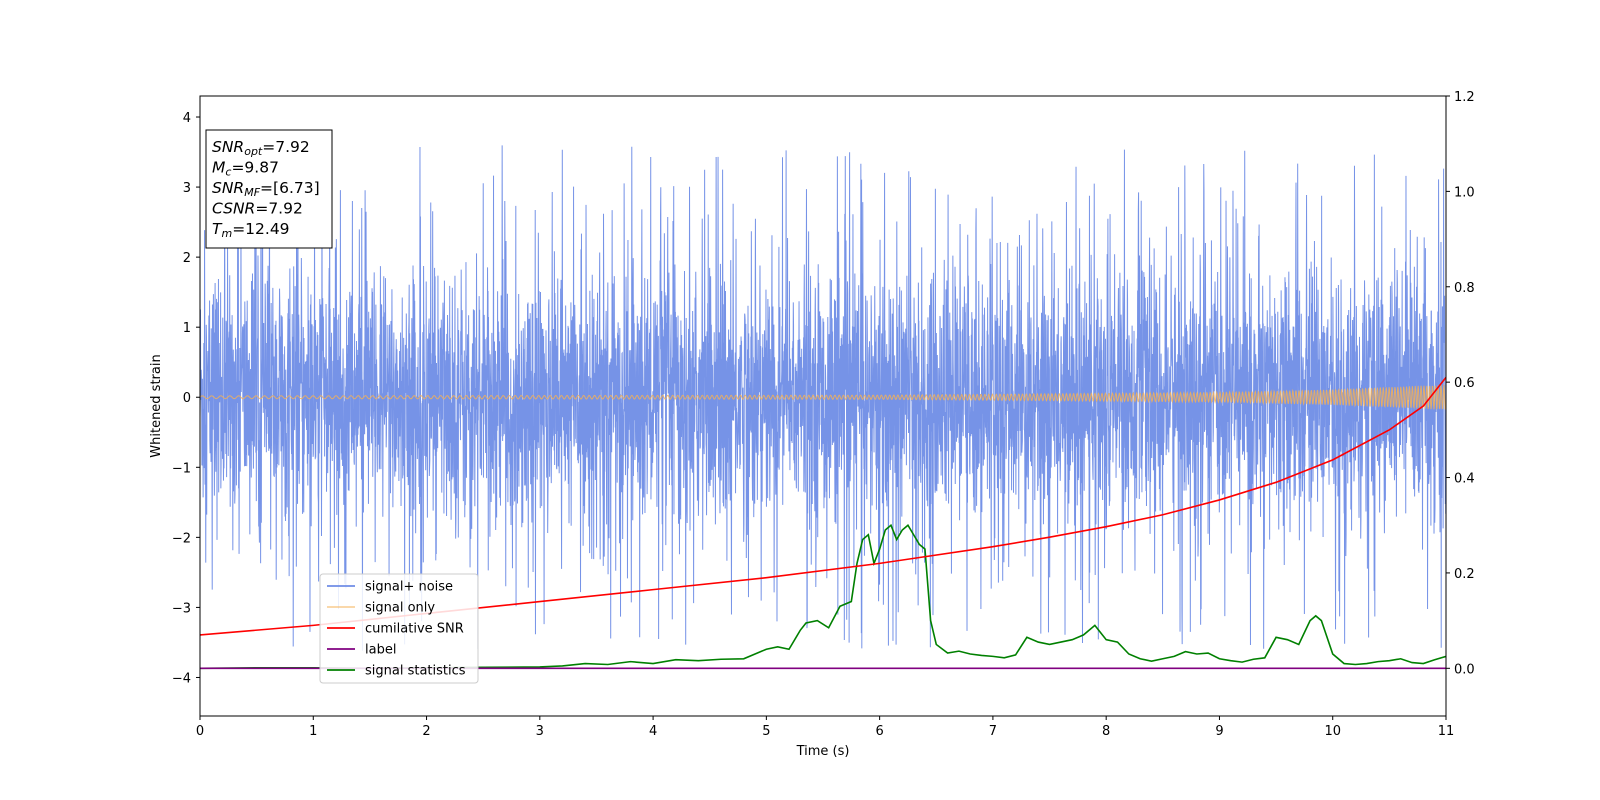 The image size is (1600, 800). Describe the element at coordinates (261, 148) in the screenshot. I see `info-box-line: SNRopt=7.92` at that location.